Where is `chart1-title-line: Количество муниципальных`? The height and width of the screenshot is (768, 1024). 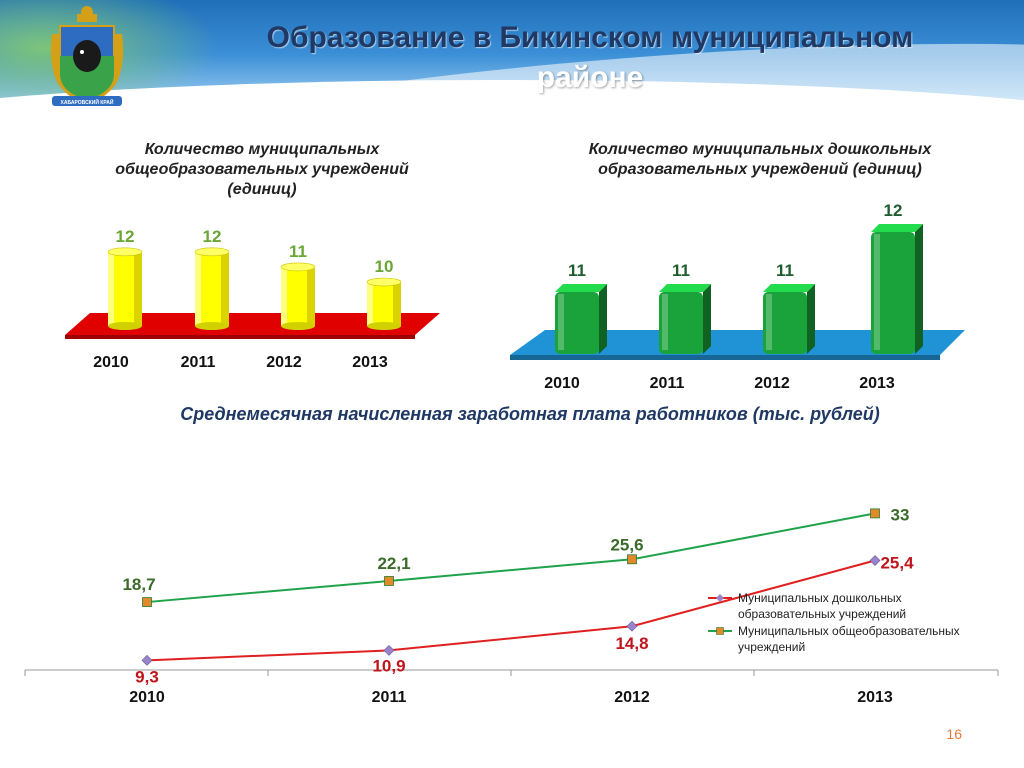 chart1-title-line: Количество муниципальных is located at coordinates (262, 149).